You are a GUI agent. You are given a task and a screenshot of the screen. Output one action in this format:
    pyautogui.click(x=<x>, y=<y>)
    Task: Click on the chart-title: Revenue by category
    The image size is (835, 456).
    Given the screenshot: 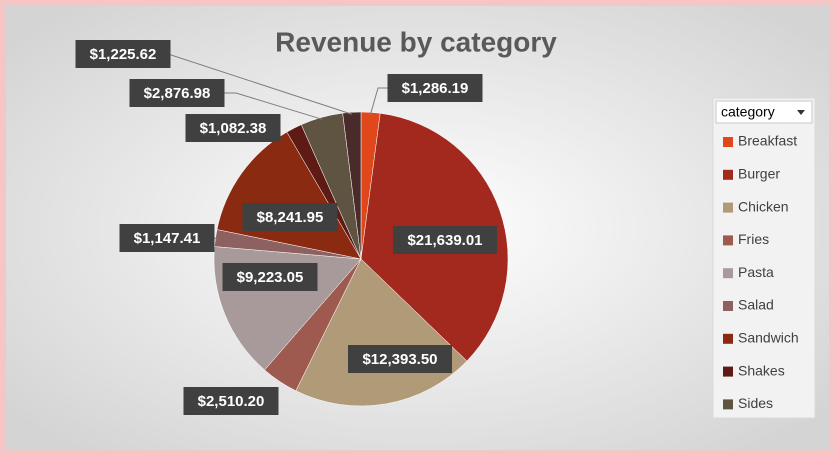 What is the action you would take?
    pyautogui.click(x=416, y=41)
    